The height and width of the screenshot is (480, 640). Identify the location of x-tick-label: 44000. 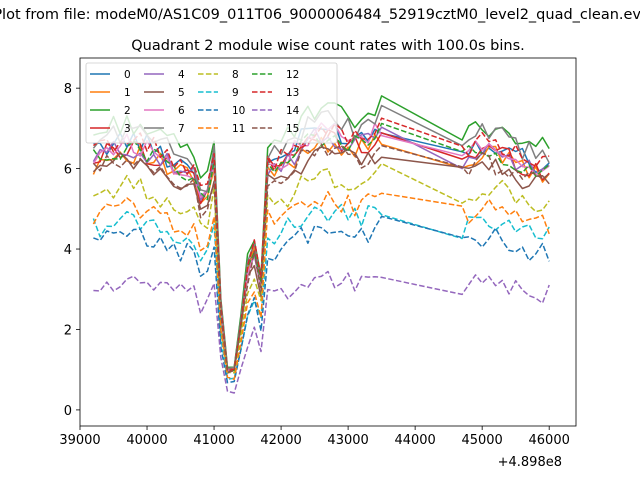
(414, 440).